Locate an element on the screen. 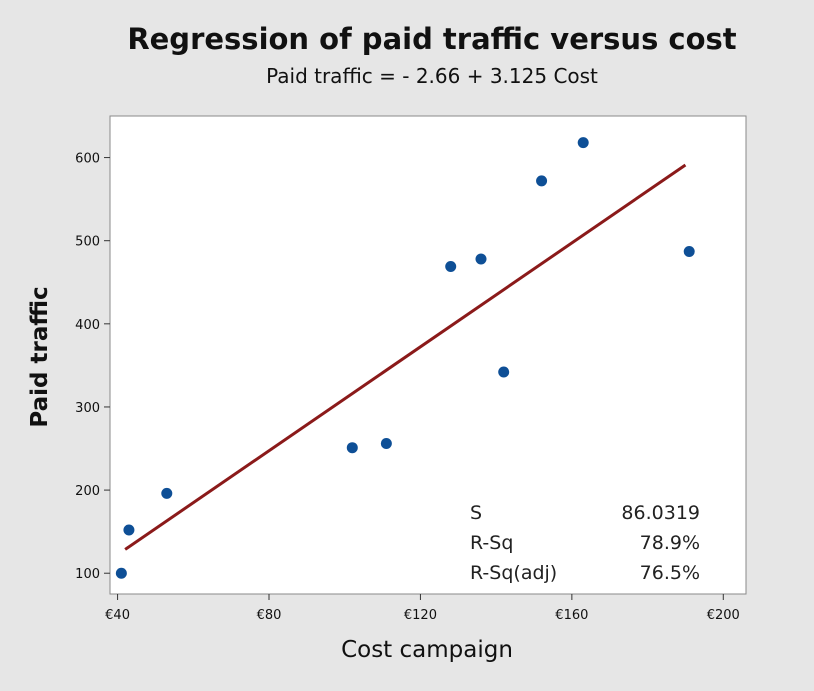  stat-value: 78.9% is located at coordinates (670, 543).